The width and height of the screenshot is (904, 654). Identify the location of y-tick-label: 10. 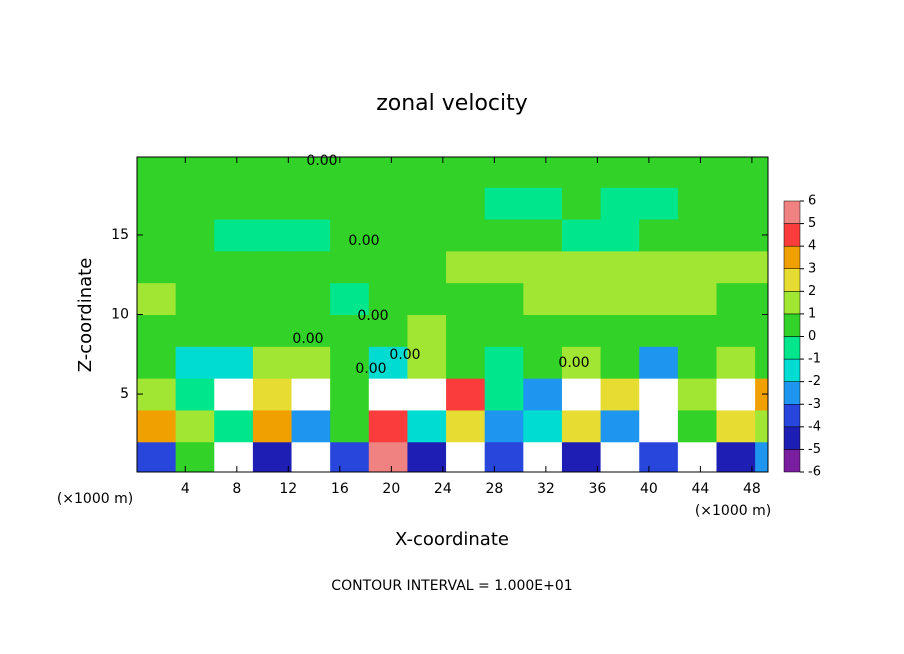
(120, 315).